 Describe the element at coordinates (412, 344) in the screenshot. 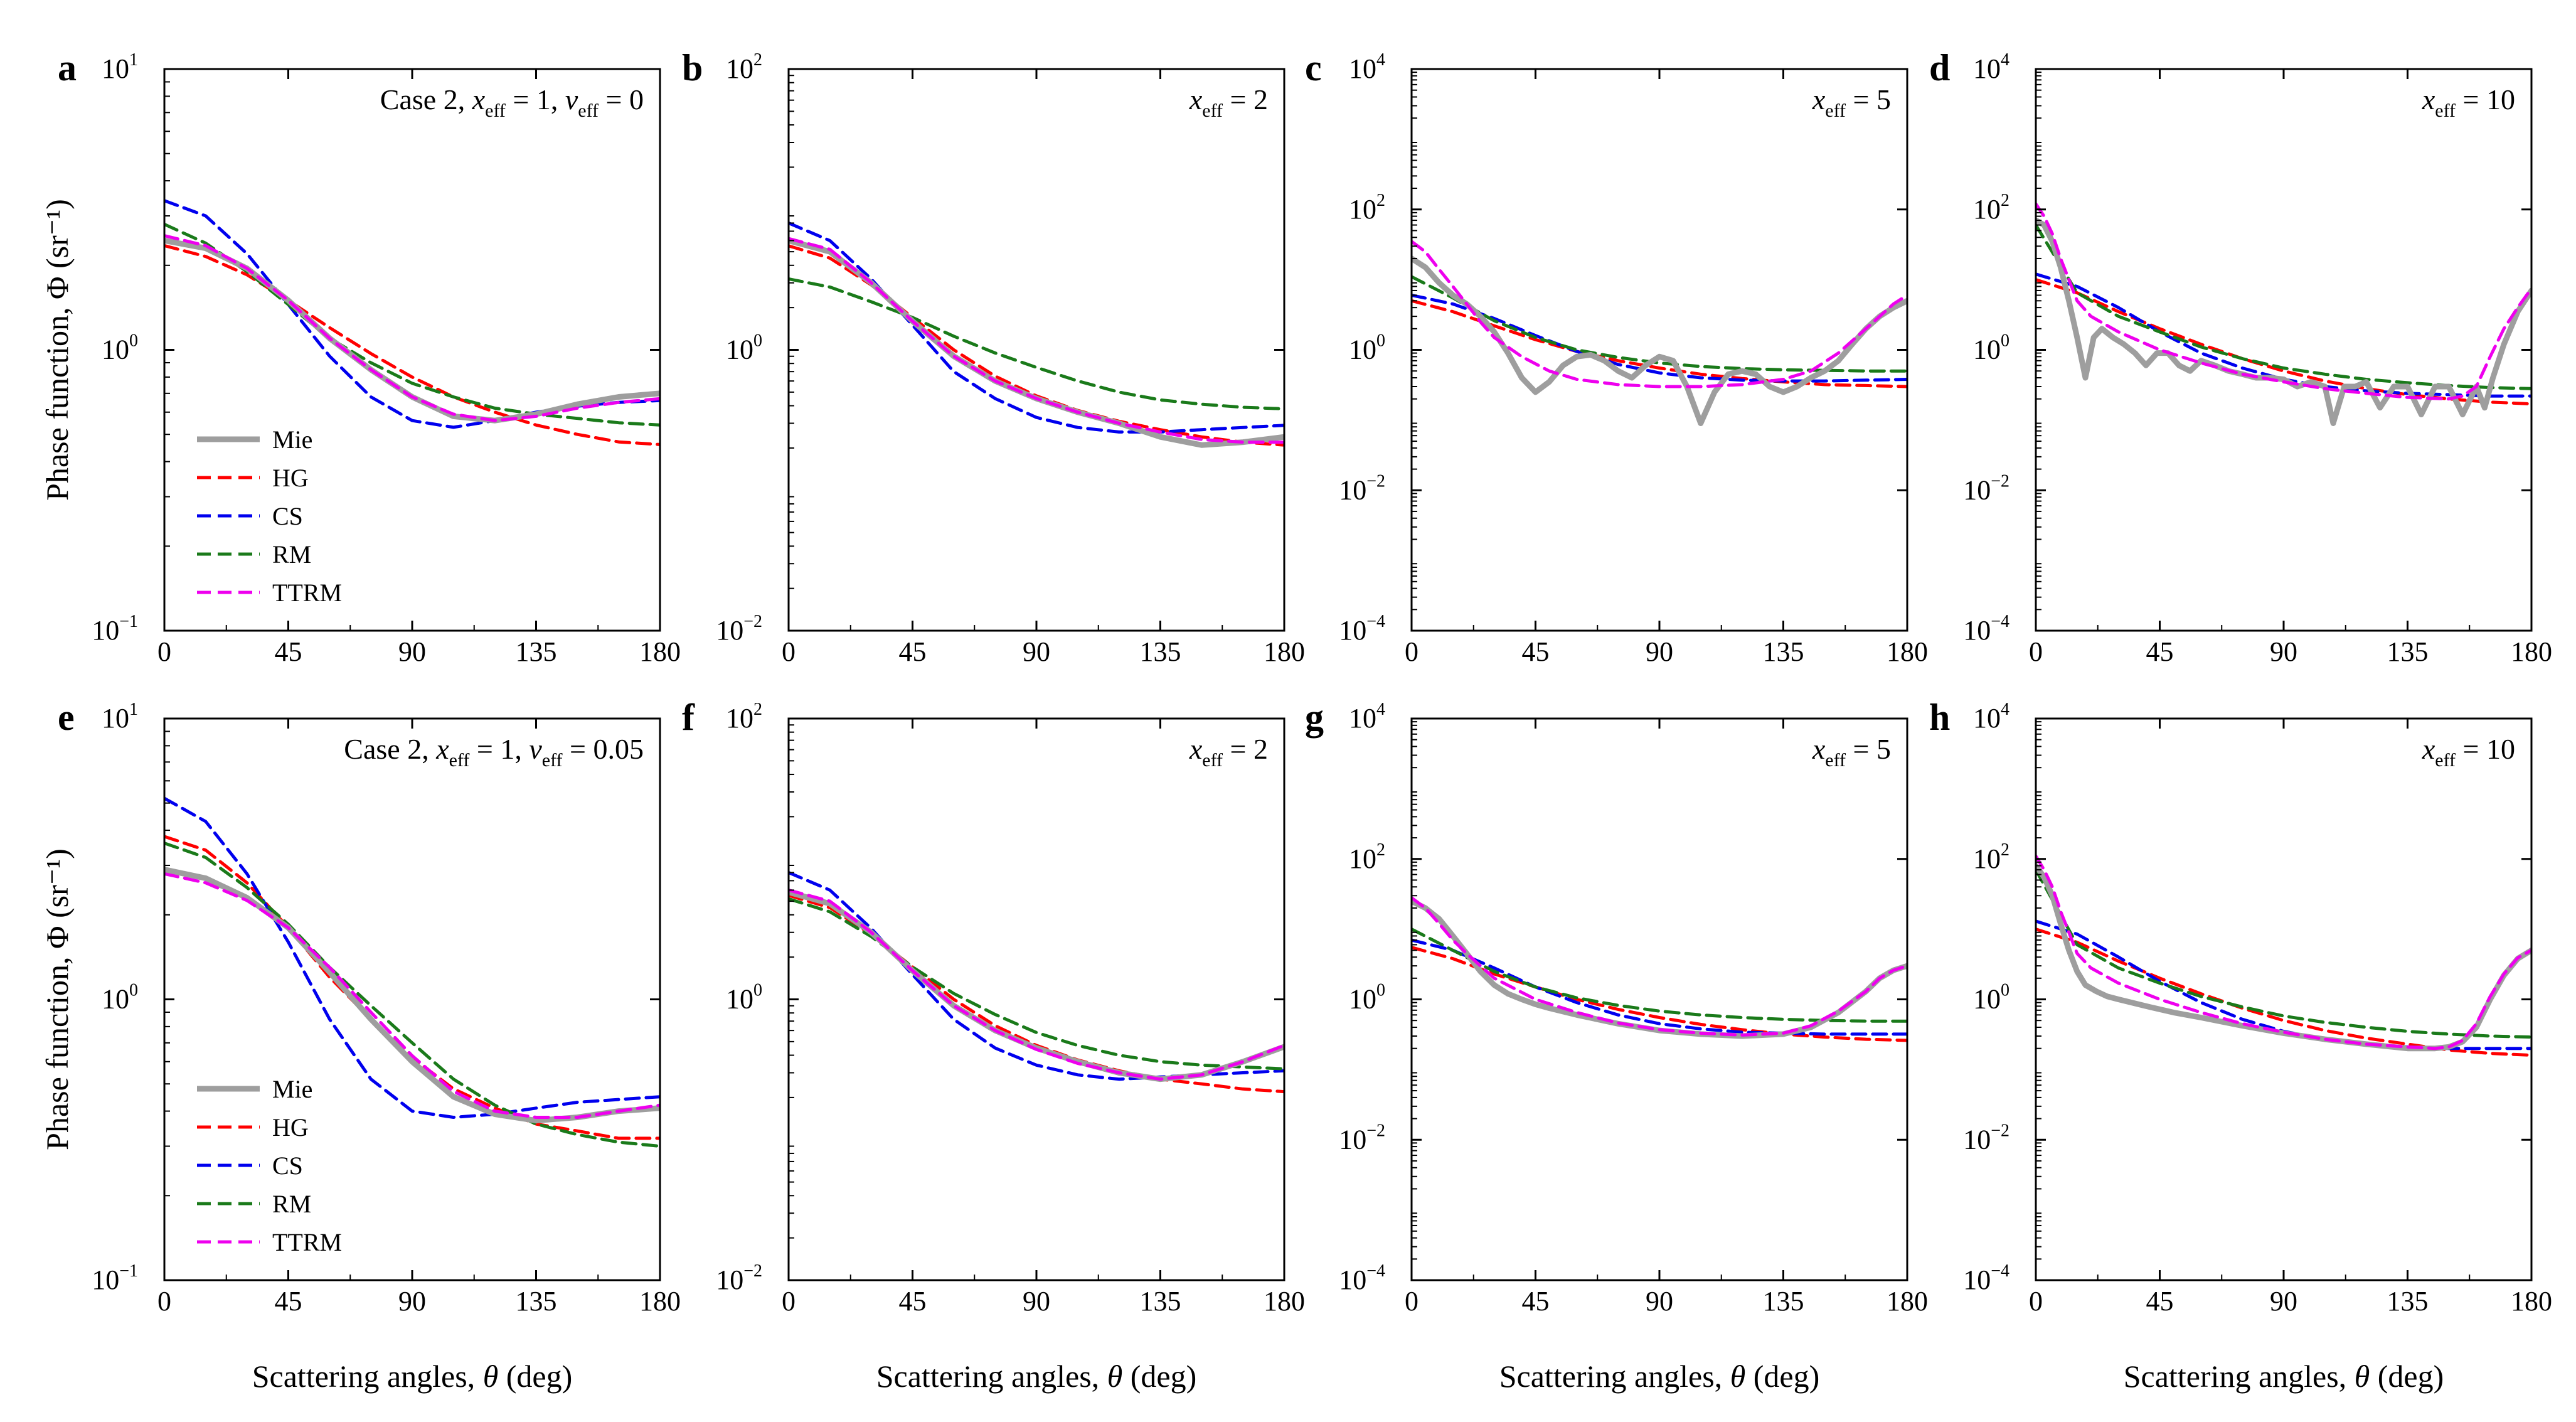

I see `series-line-hg` at that location.